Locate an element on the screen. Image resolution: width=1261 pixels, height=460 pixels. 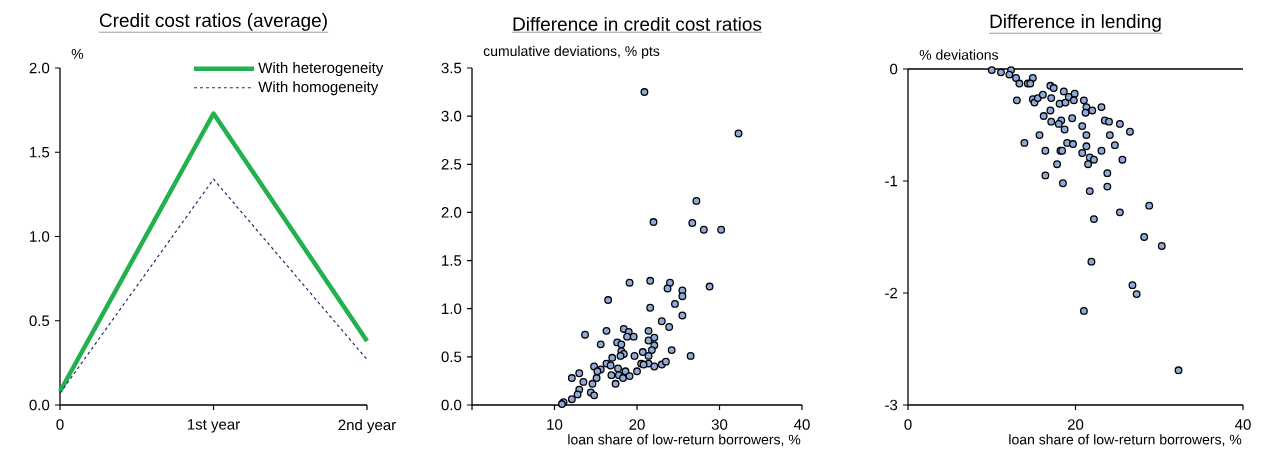
y-tick-label: 3.5 is located at coordinates (451, 68).